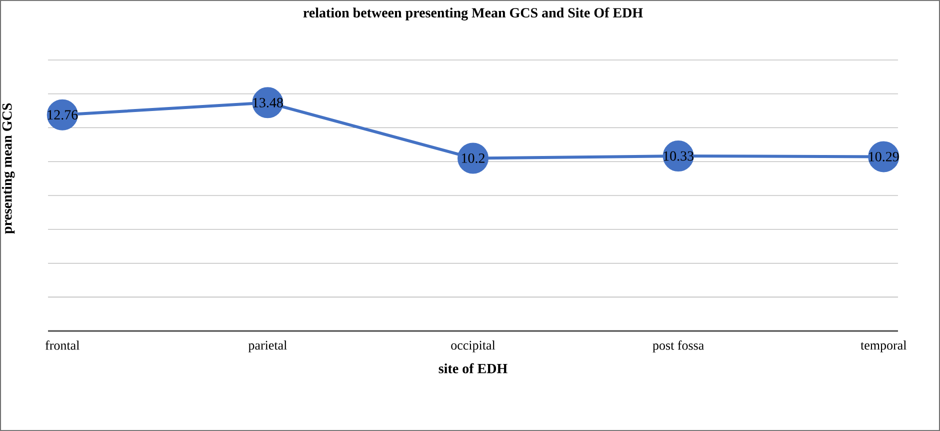 This screenshot has height=431, width=940. I want to click on chart-title: relation between presenting Mean GCS and Site Of EDH, so click(473, 14).